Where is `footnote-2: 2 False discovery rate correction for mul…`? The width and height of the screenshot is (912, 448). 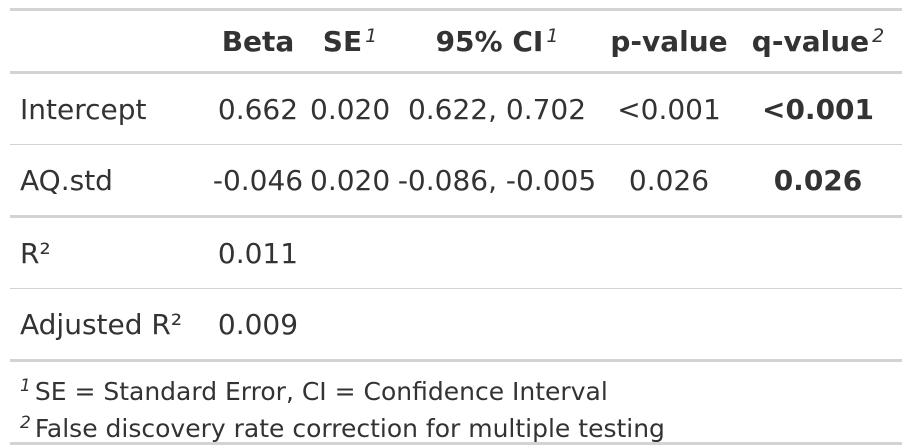 footnote-2: 2 False discovery rate correction for mul… is located at coordinates (461, 424).